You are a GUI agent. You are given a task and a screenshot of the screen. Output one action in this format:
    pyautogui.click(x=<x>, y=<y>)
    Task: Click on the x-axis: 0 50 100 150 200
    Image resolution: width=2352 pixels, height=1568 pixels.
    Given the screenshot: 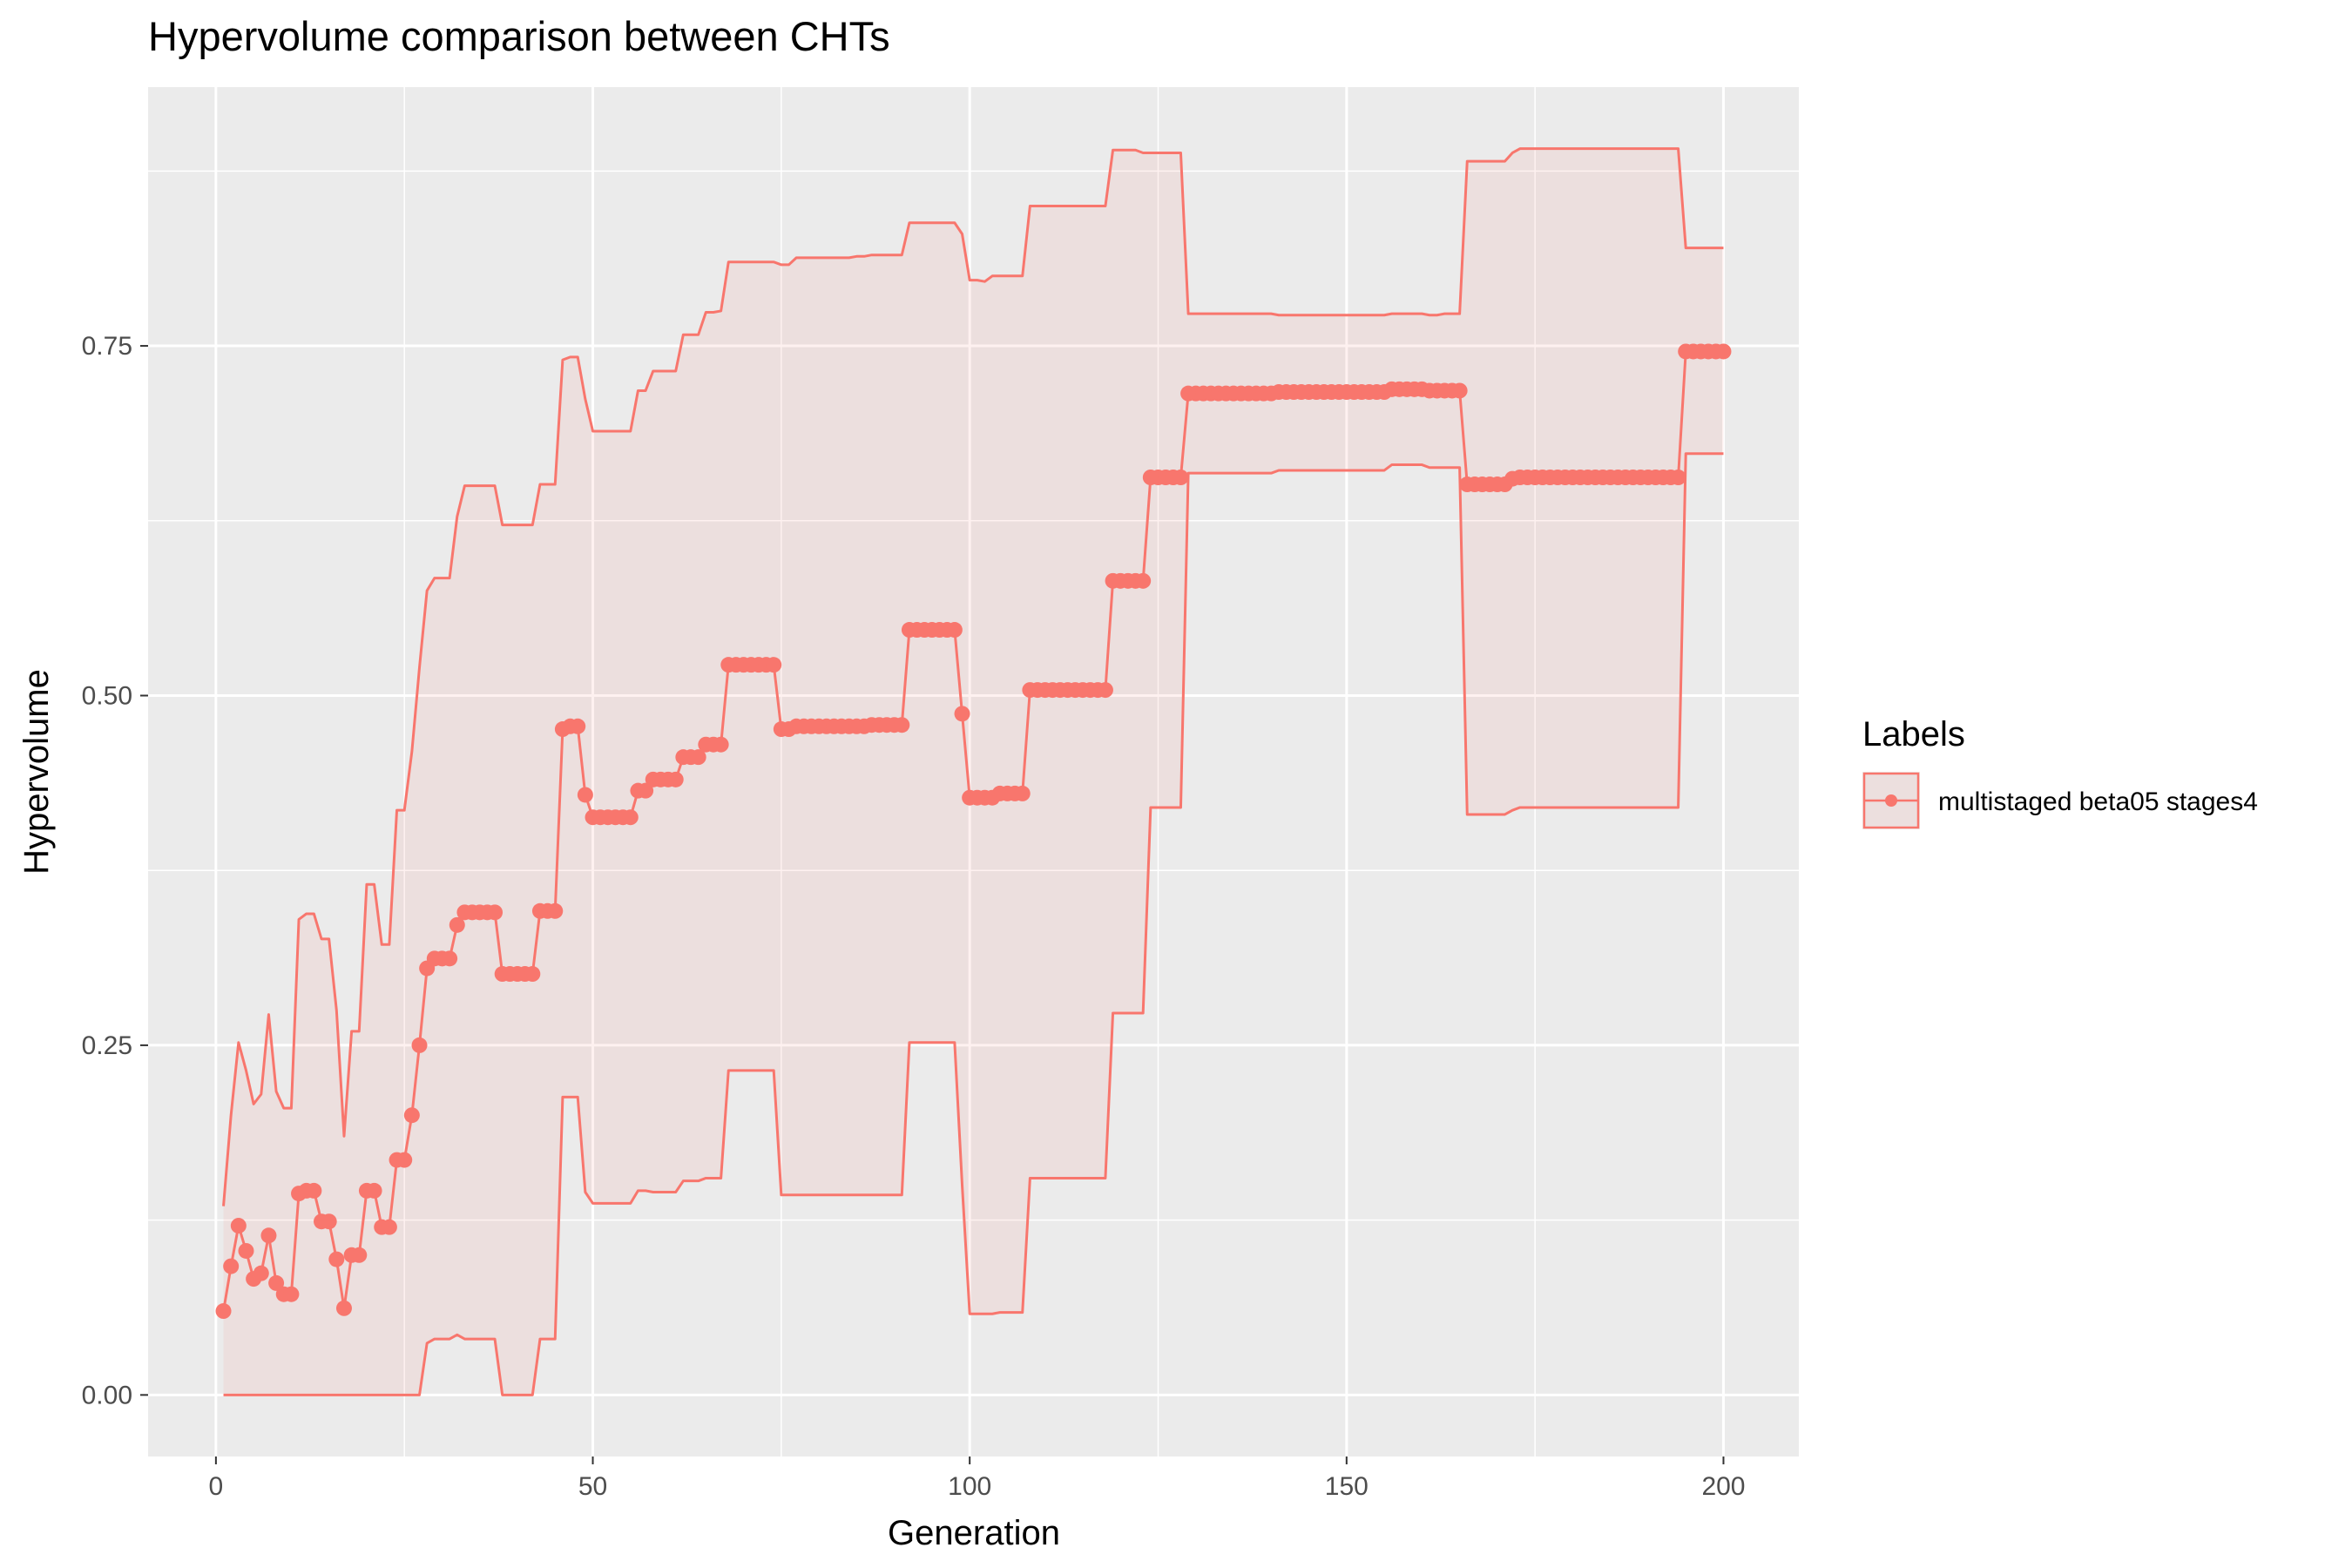 What is the action you would take?
    pyautogui.click(x=977, y=1478)
    